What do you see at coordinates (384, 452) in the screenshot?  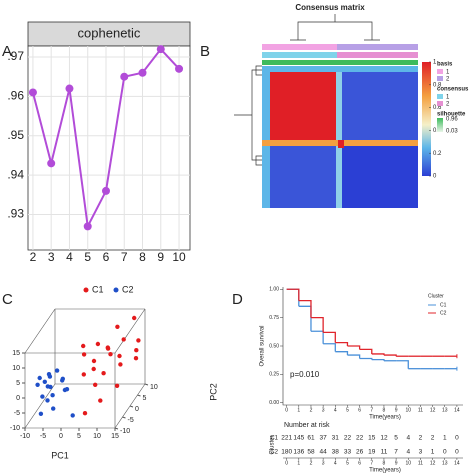 I see `risk-count: 11` at bounding box center [384, 452].